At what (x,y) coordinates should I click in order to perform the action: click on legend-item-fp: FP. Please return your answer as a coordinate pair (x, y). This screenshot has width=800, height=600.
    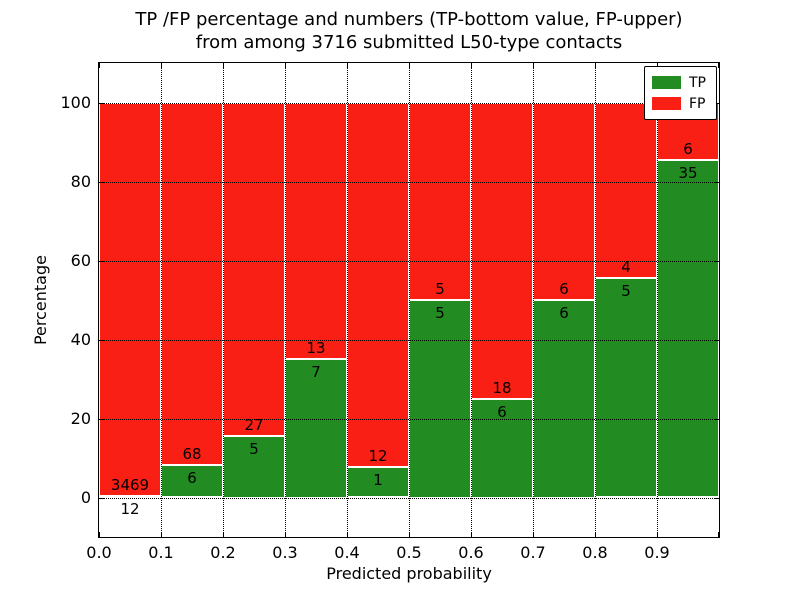
    Looking at the image, I should click on (681, 103).